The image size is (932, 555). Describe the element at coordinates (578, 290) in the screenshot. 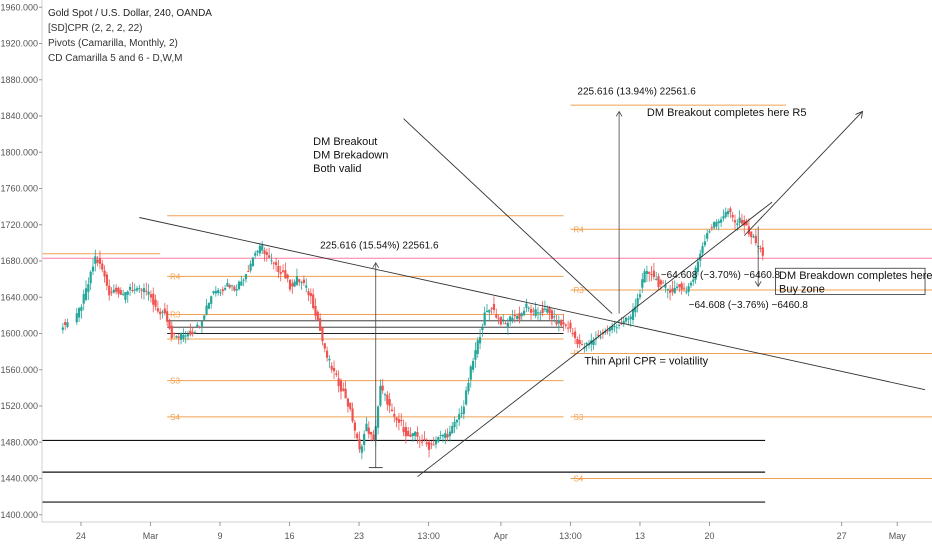

I see `pivot-label: R3` at that location.